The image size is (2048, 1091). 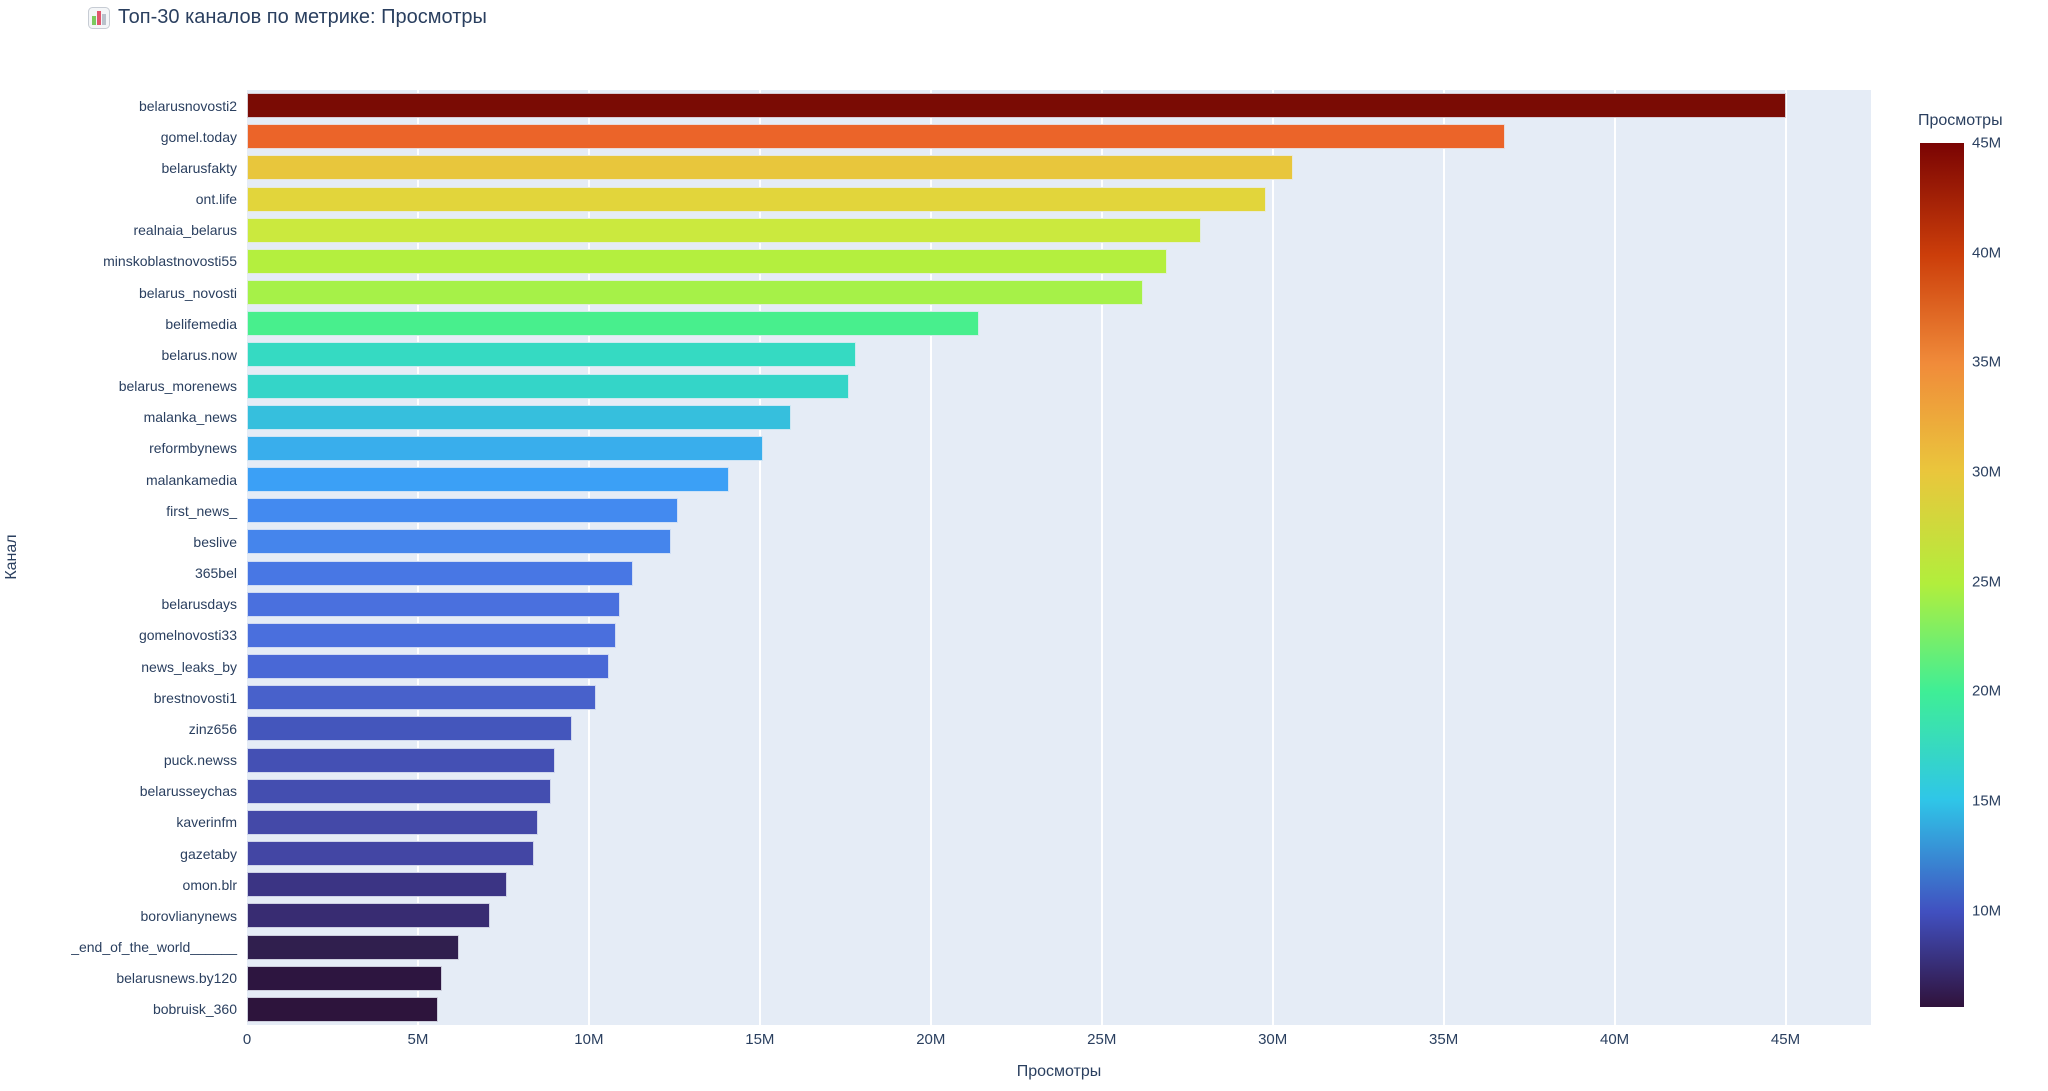 I want to click on x-axis-title: Просмотры, so click(x=1059, y=1071).